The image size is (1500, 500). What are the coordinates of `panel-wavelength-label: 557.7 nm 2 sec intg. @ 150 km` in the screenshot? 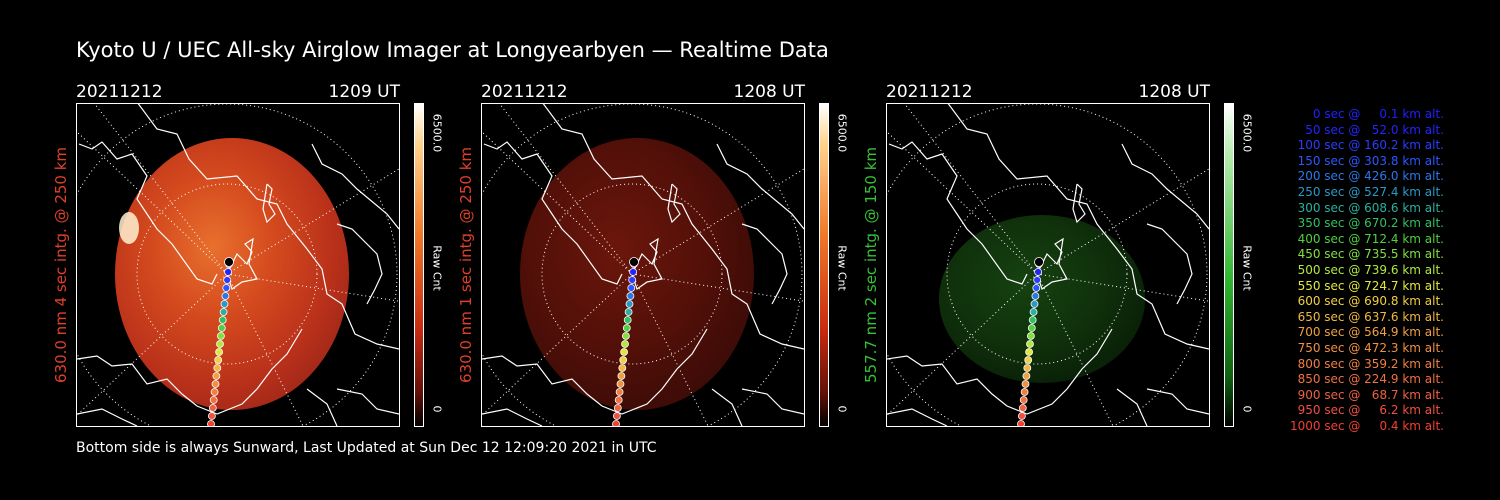 It's located at (871, 265).